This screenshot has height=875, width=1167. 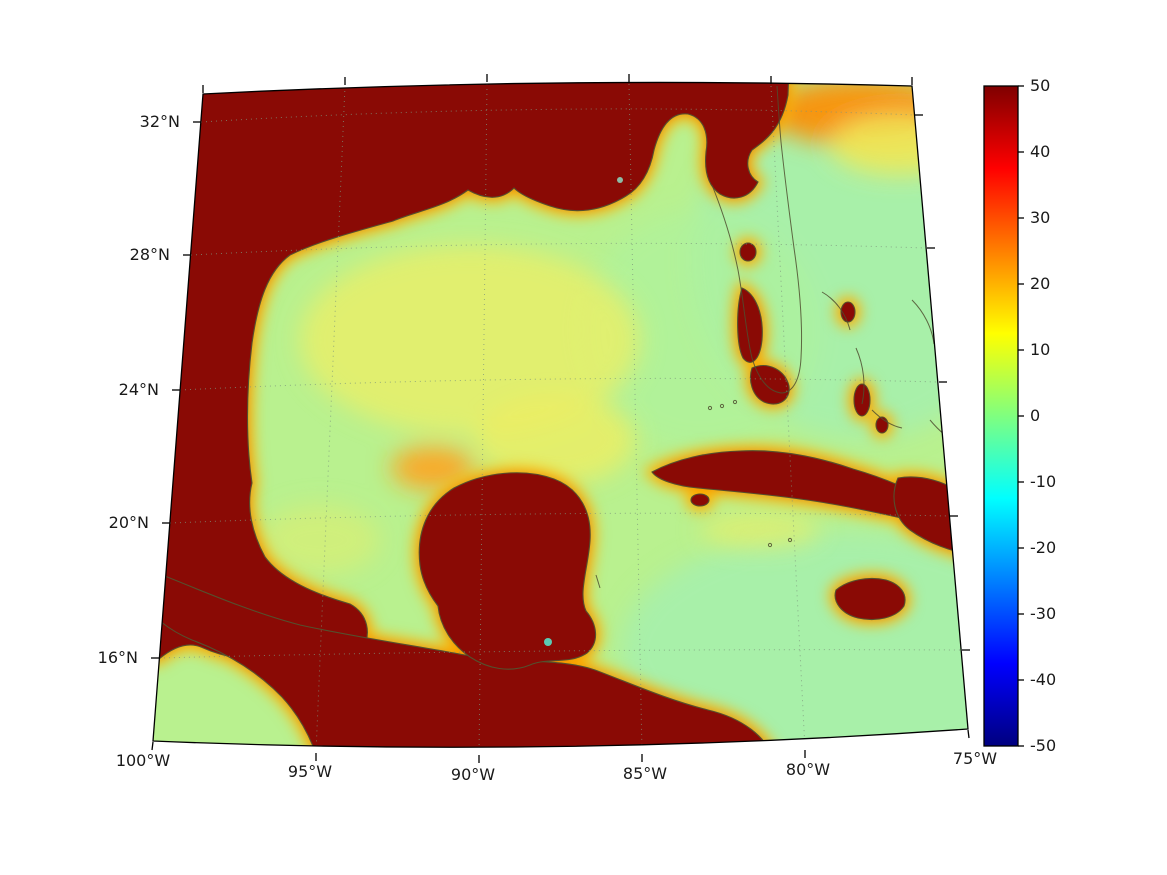 I want to click on lon-tick-label-100w: 100°W, so click(x=143, y=760).